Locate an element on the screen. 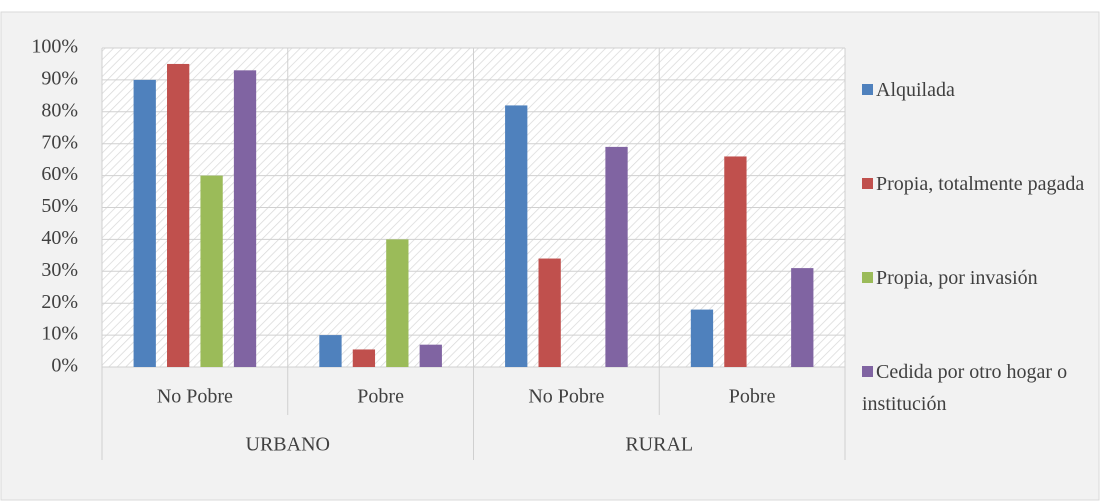  legend-item: Propia, por invasión is located at coordinates (974, 278).